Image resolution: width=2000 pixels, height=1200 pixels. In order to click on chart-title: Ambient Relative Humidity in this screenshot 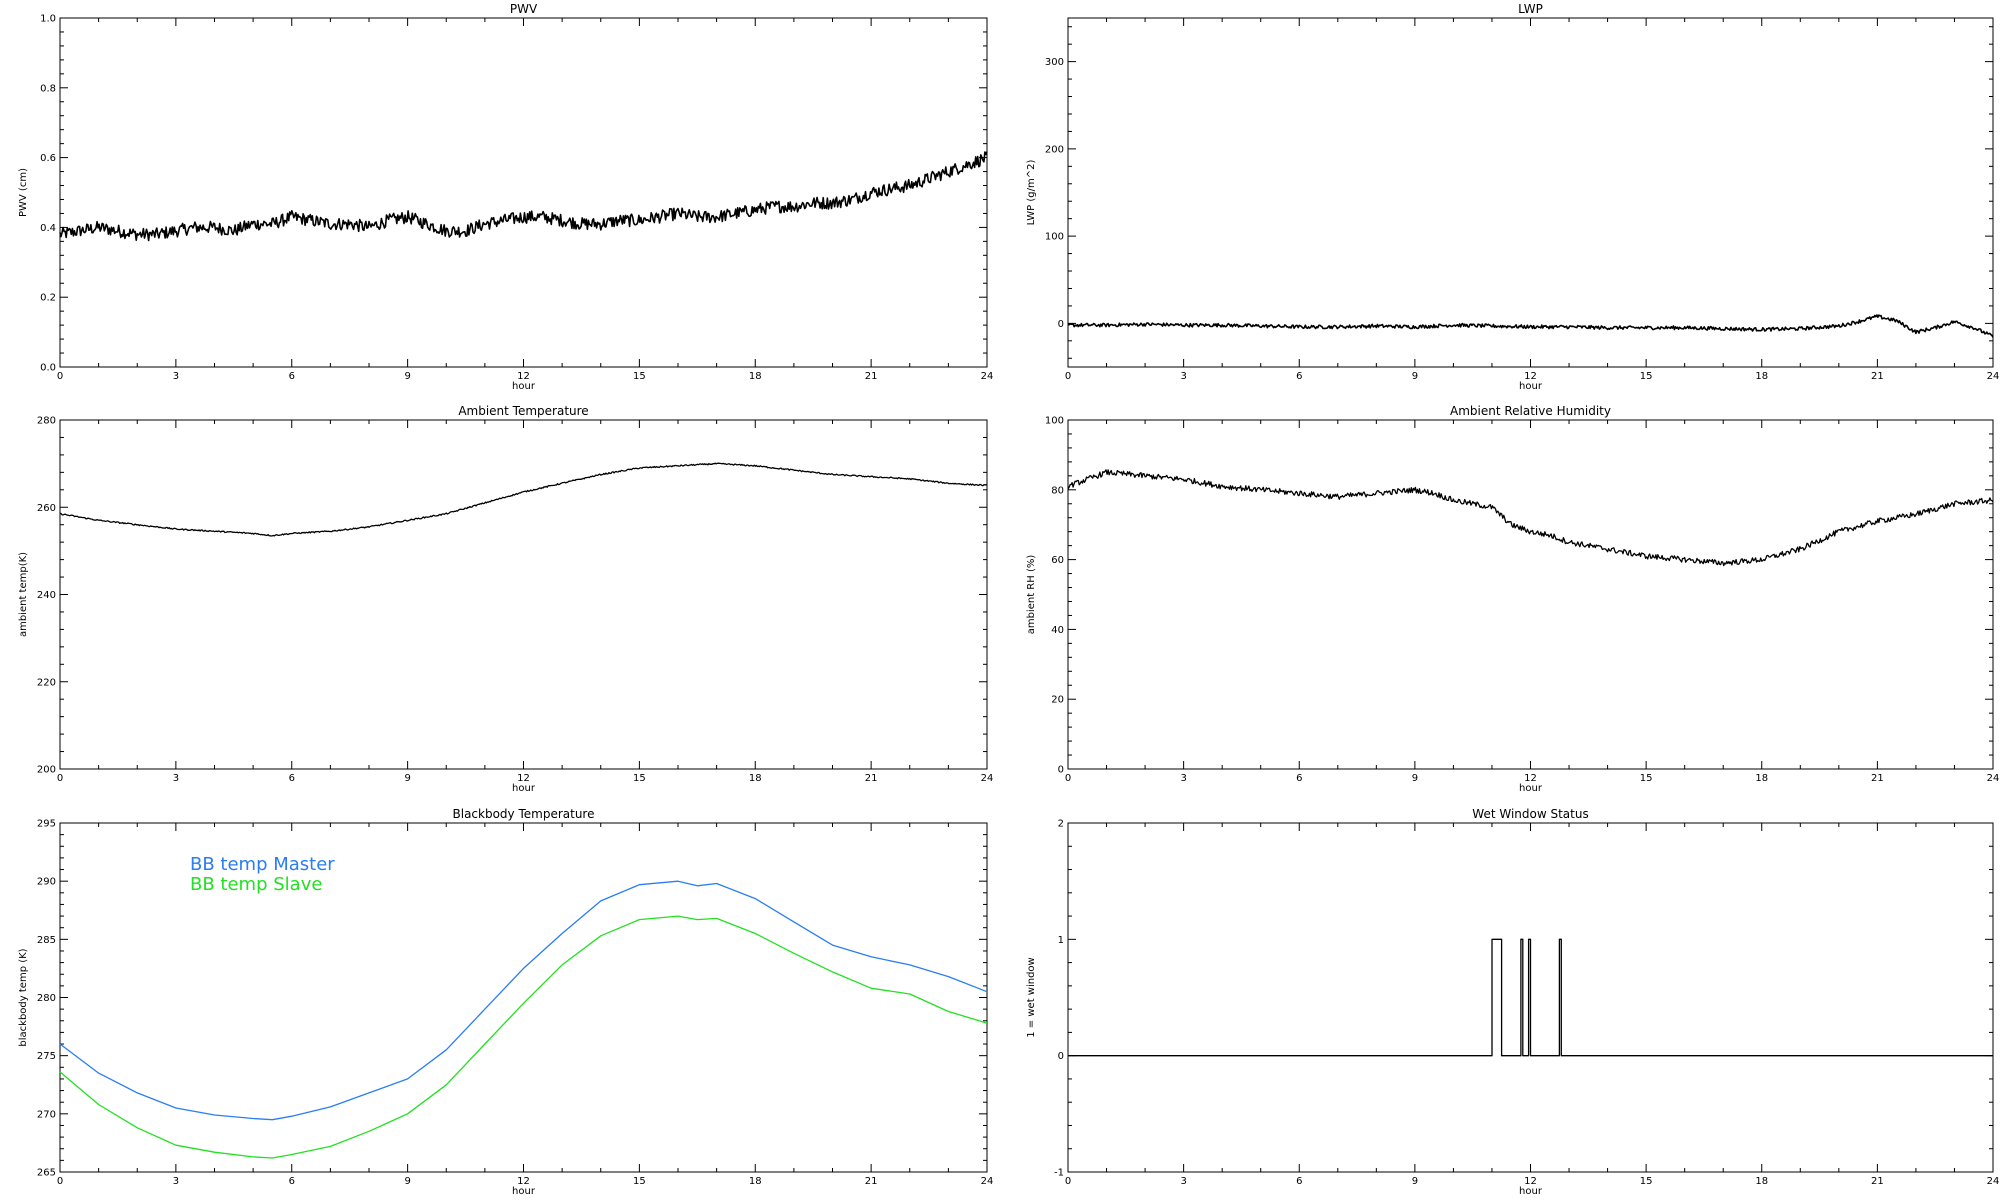, I will do `click(1530, 411)`.